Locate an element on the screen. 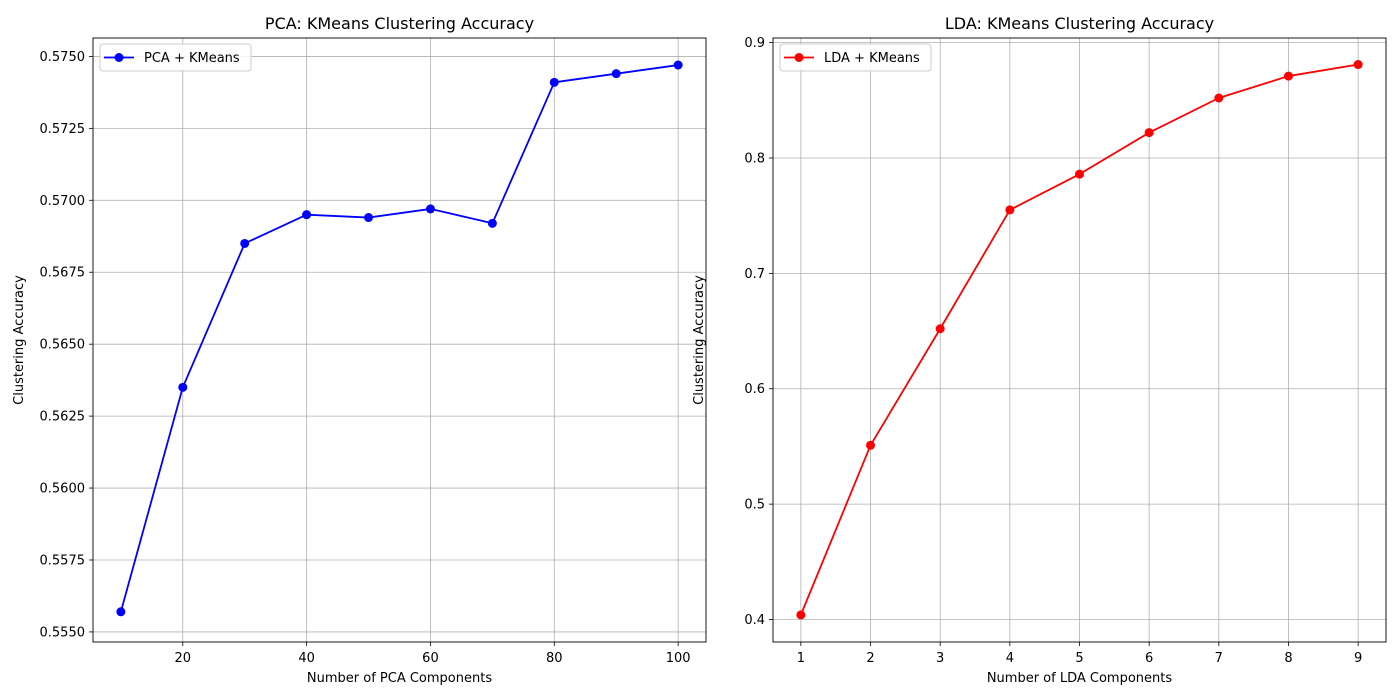  lda-xtick-label: 9 is located at coordinates (1358, 658).